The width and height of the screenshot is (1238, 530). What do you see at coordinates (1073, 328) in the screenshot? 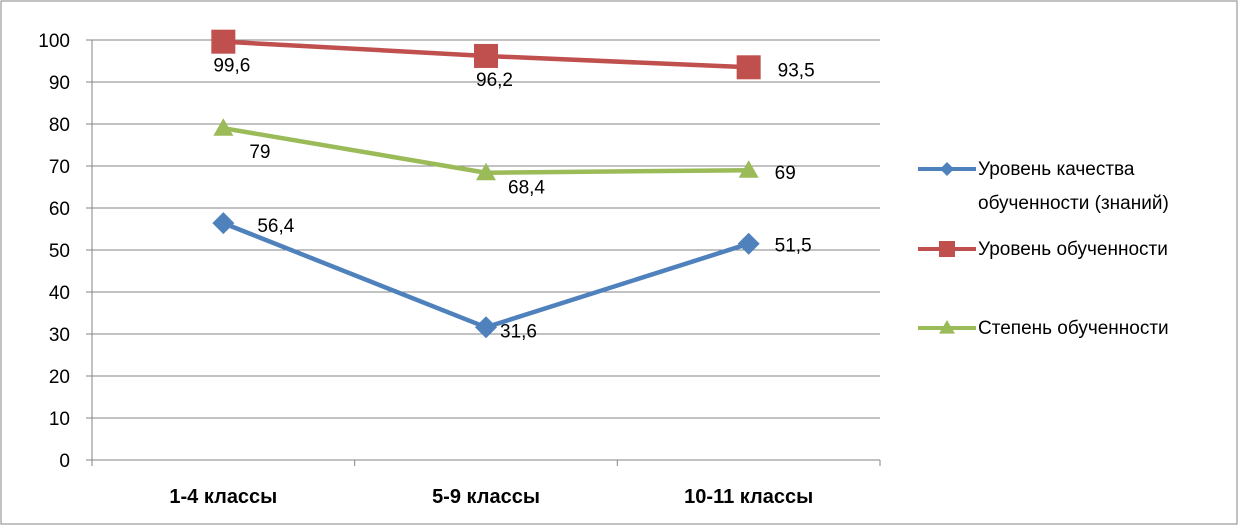
I see `legend-label: Степень обученности` at bounding box center [1073, 328].